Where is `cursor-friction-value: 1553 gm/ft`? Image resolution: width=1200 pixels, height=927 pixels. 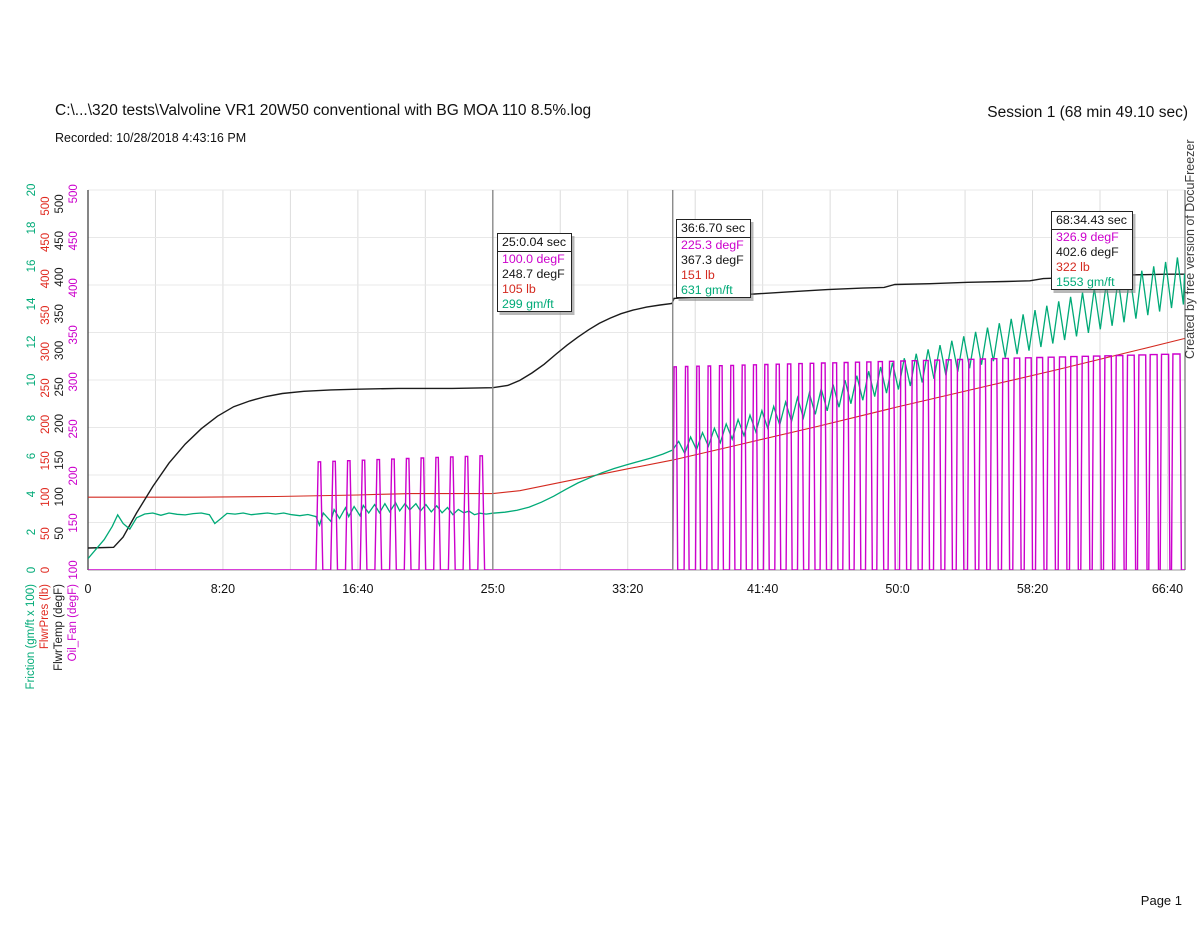
cursor-friction-value: 1553 gm/ft is located at coordinates (1085, 281).